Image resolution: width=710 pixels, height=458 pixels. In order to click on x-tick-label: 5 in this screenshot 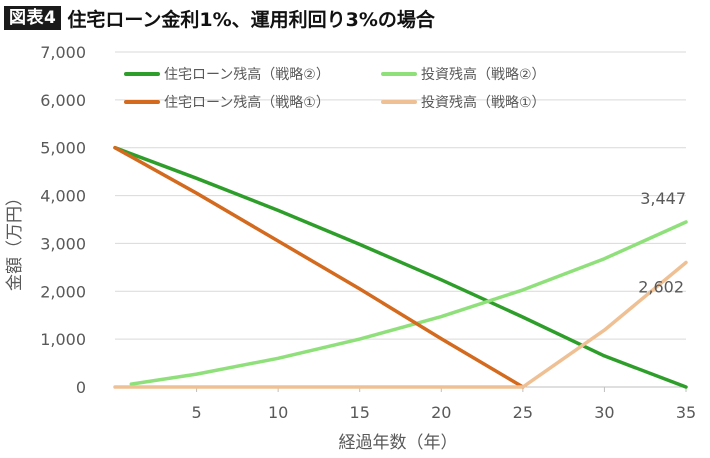, I will do `click(196, 412)`.